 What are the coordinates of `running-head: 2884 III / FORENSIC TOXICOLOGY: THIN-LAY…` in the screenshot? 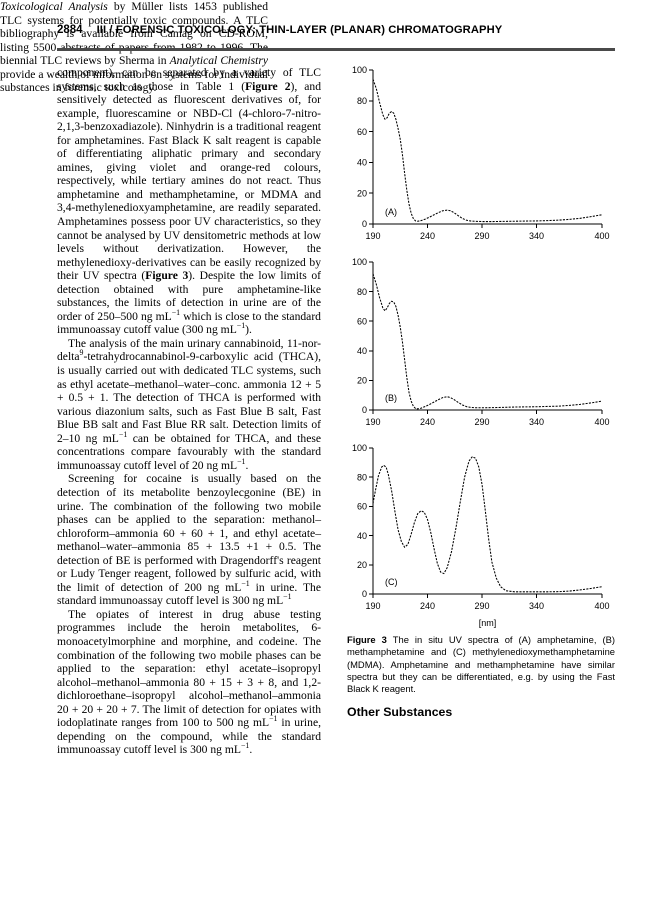 It's located at (336, 30).